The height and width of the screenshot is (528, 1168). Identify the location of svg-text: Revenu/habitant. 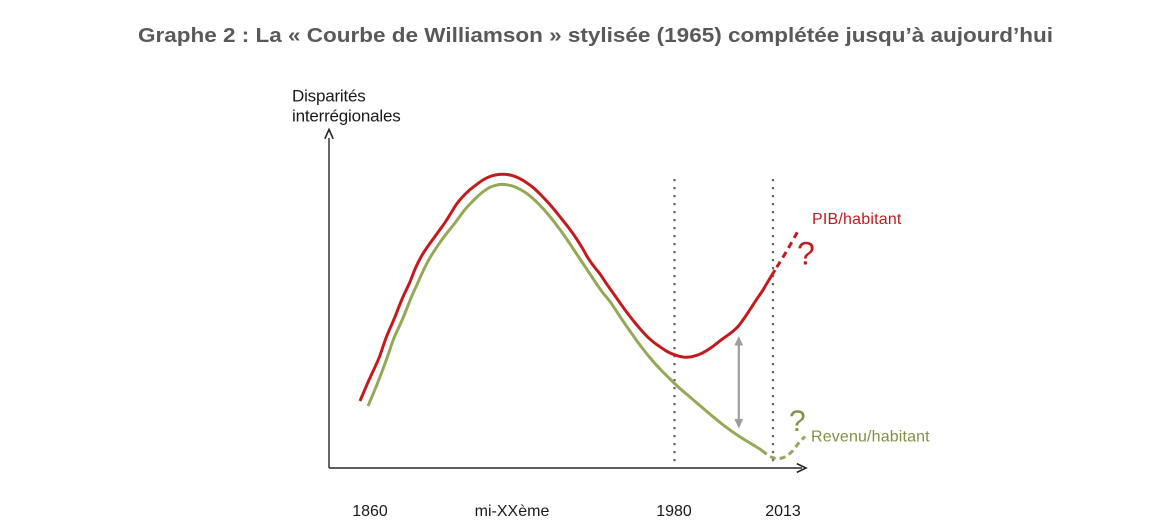
(870, 437).